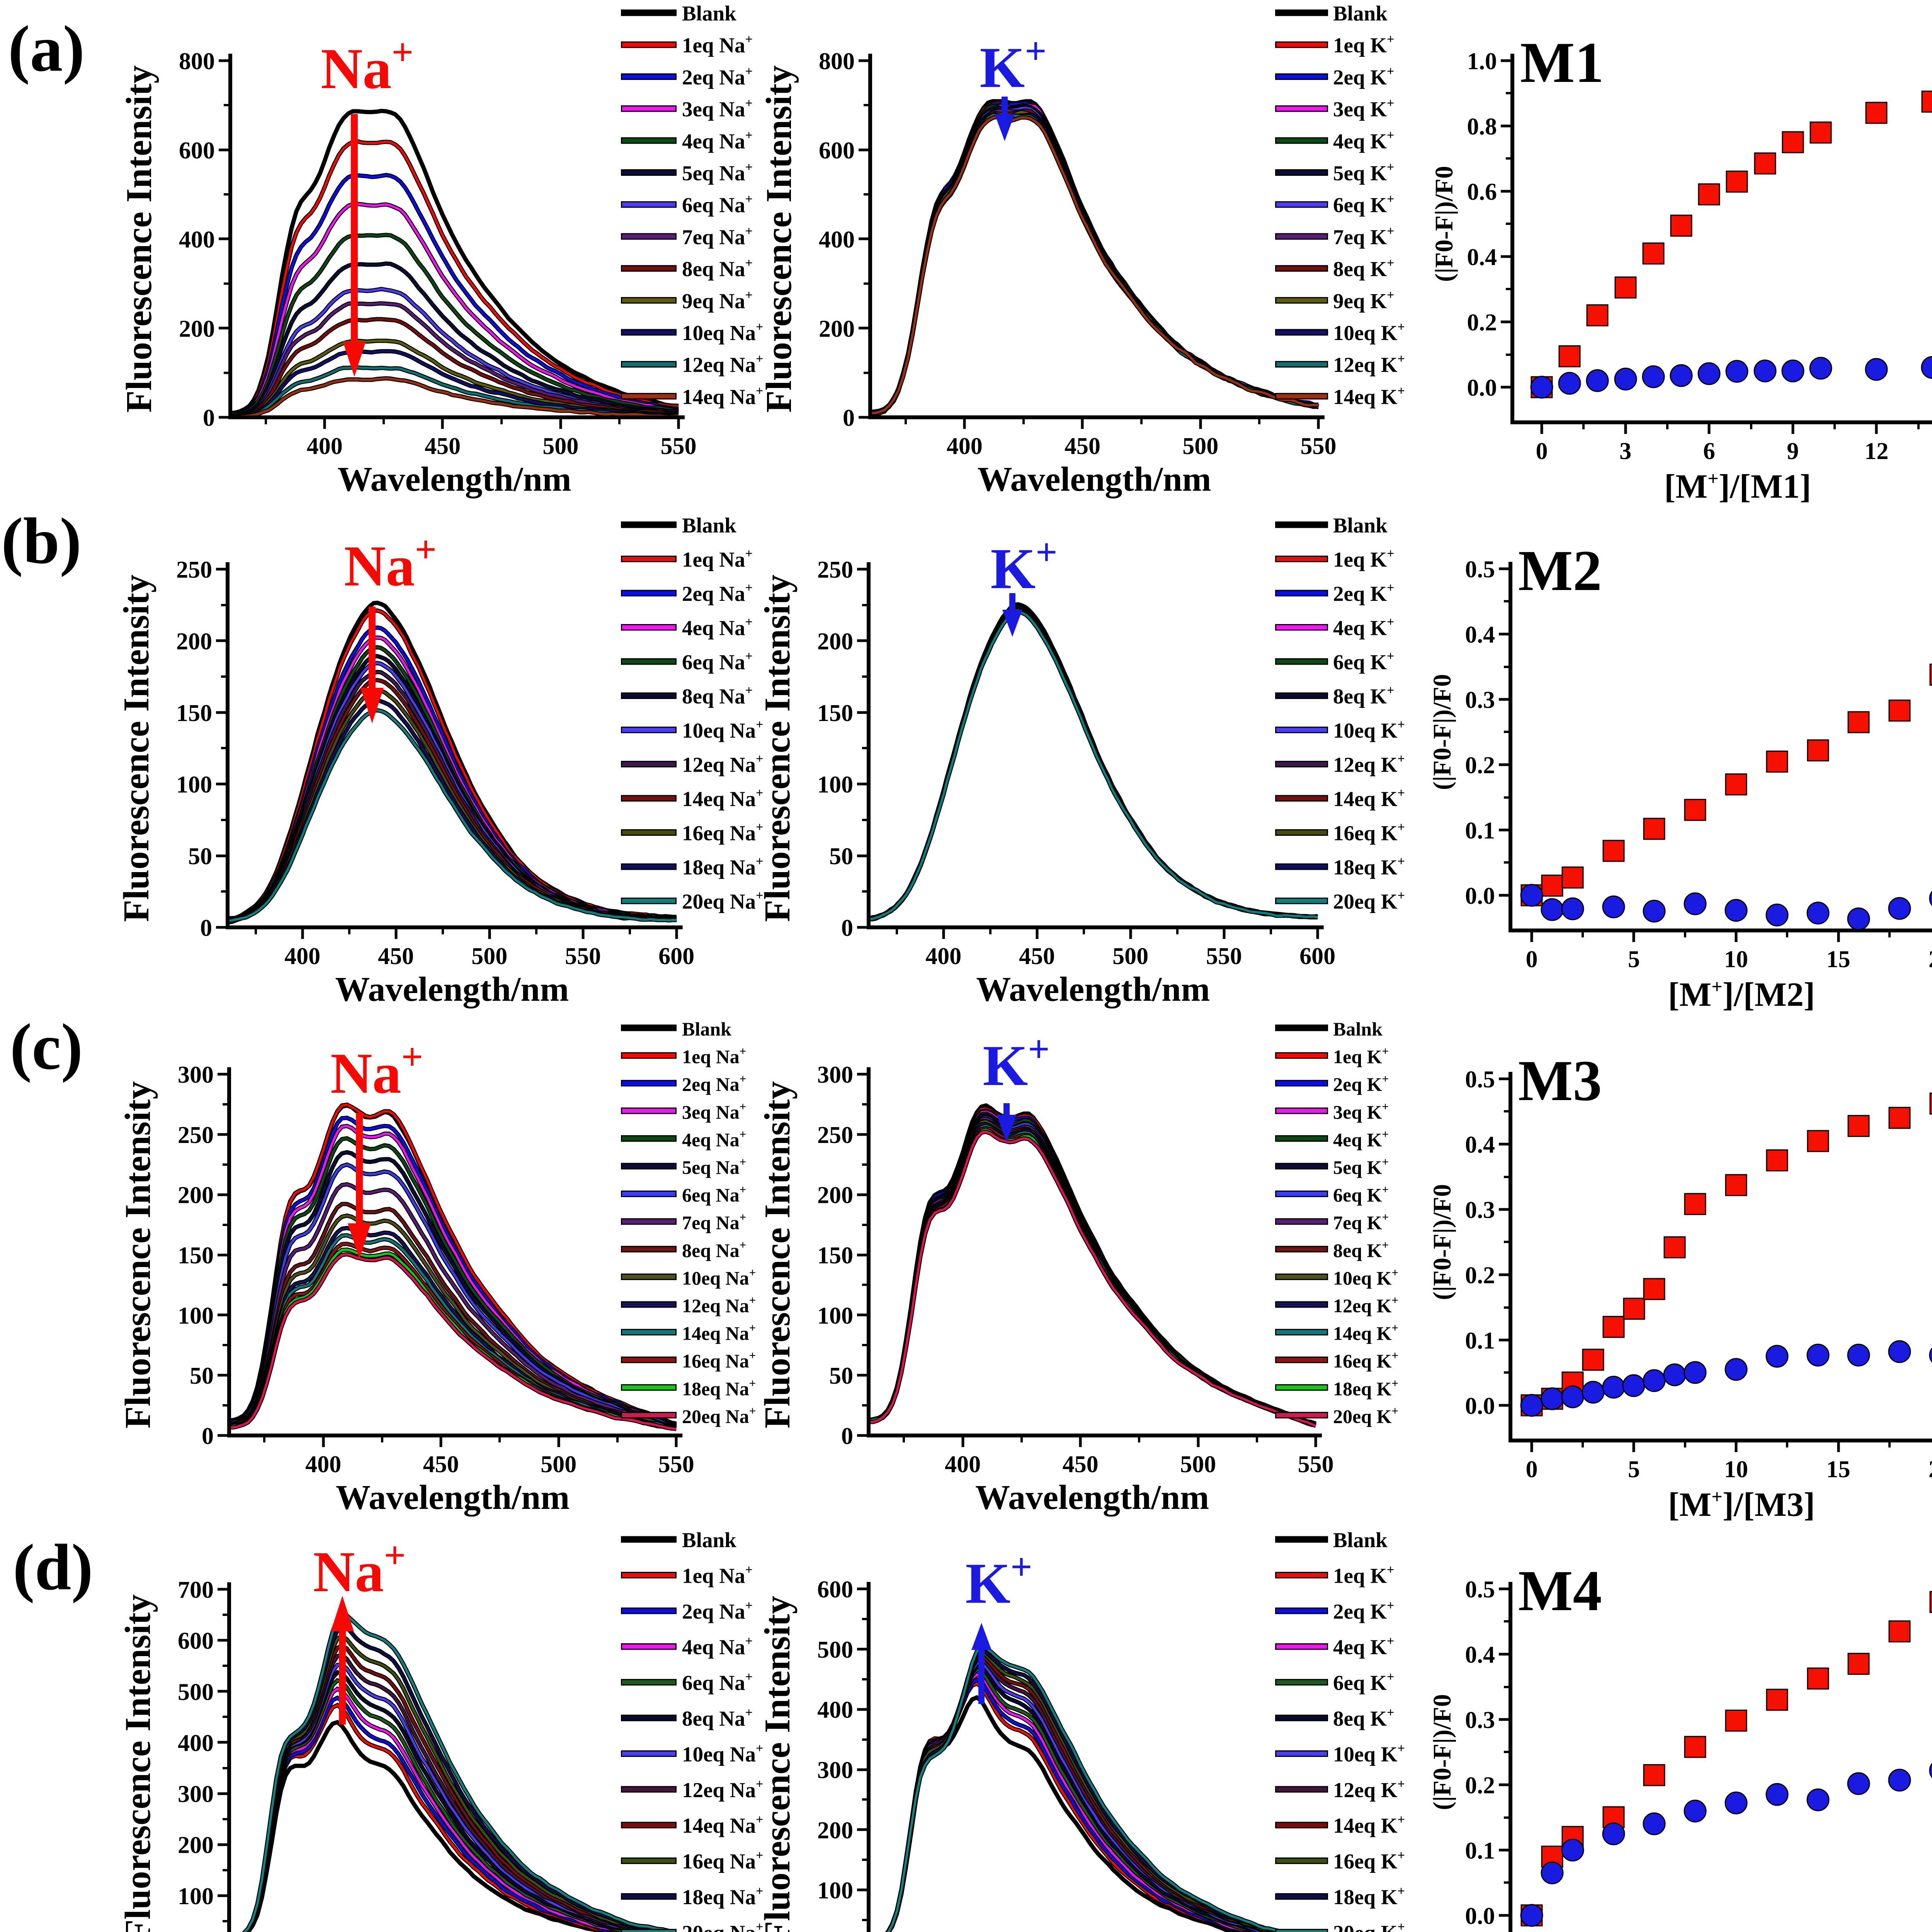  What do you see at coordinates (1480, 1210) in the screenshot?
I see `svg-text: 0.3` at bounding box center [1480, 1210].